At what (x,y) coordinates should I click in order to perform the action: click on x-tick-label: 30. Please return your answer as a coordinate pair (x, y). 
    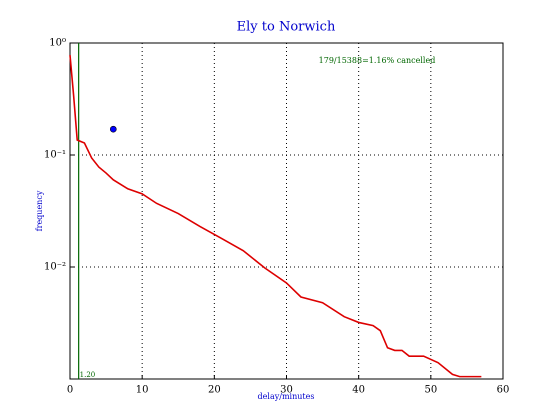
    Looking at the image, I should click on (286, 390).